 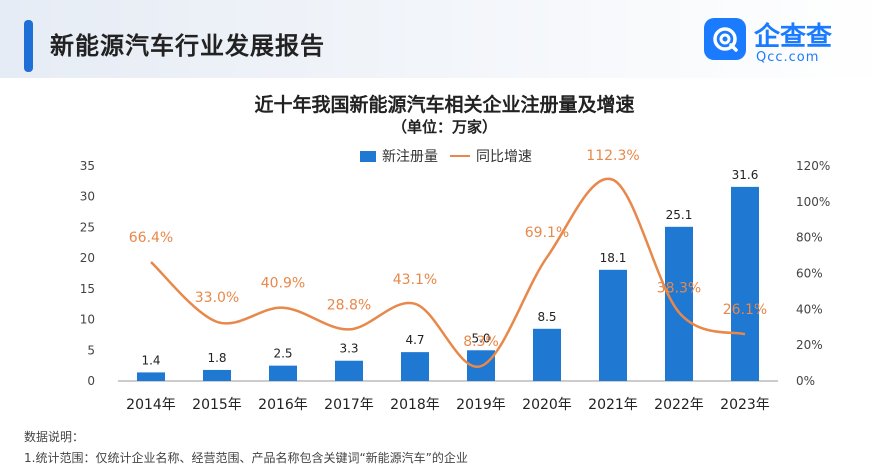 I want to click on line-value-label: 8.3%, so click(x=481, y=342).